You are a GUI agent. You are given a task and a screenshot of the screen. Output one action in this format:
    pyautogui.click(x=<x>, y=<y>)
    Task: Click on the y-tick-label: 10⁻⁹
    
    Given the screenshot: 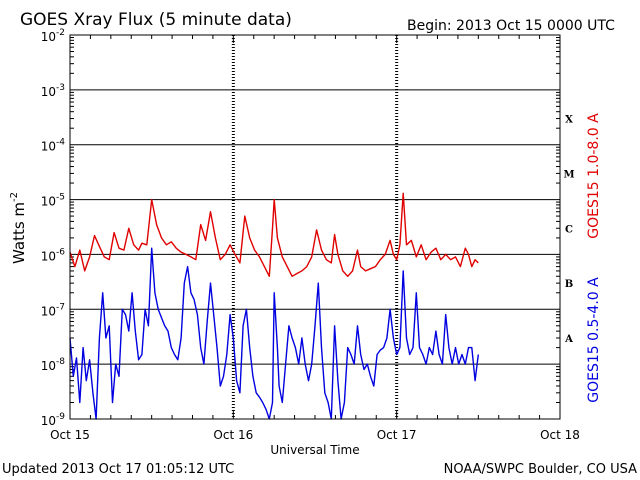 What is the action you would take?
    pyautogui.click(x=53, y=420)
    